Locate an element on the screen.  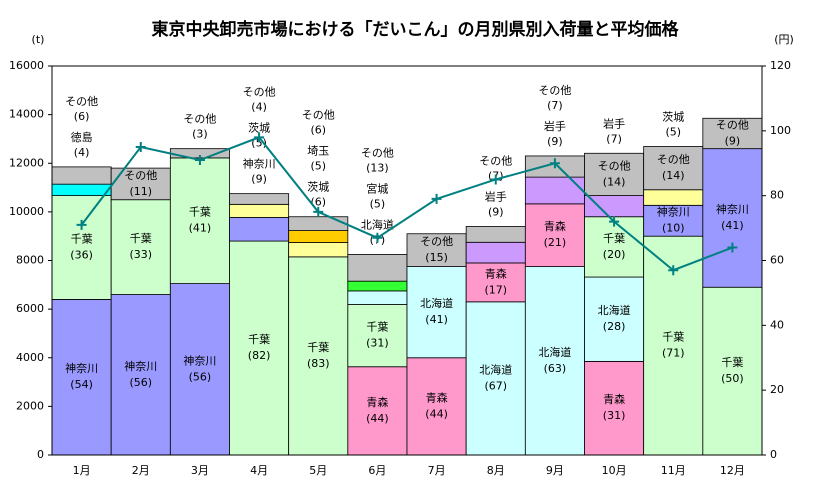
x-tick-label: 3月 is located at coordinates (200, 470).